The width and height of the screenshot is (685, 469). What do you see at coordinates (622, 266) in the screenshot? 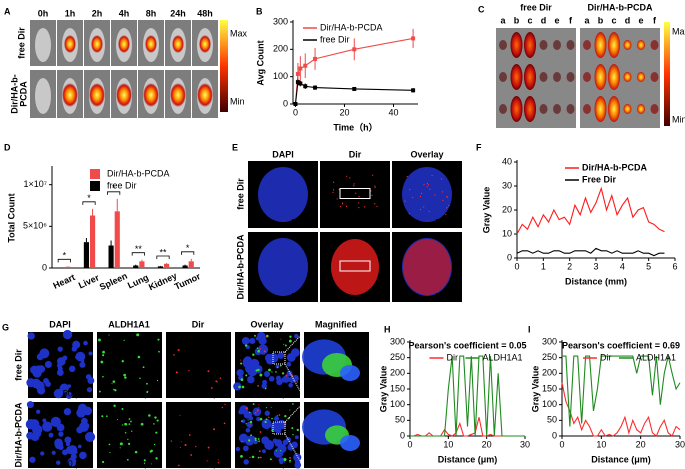
I see `x-tick-label: 4` at bounding box center [622, 266].